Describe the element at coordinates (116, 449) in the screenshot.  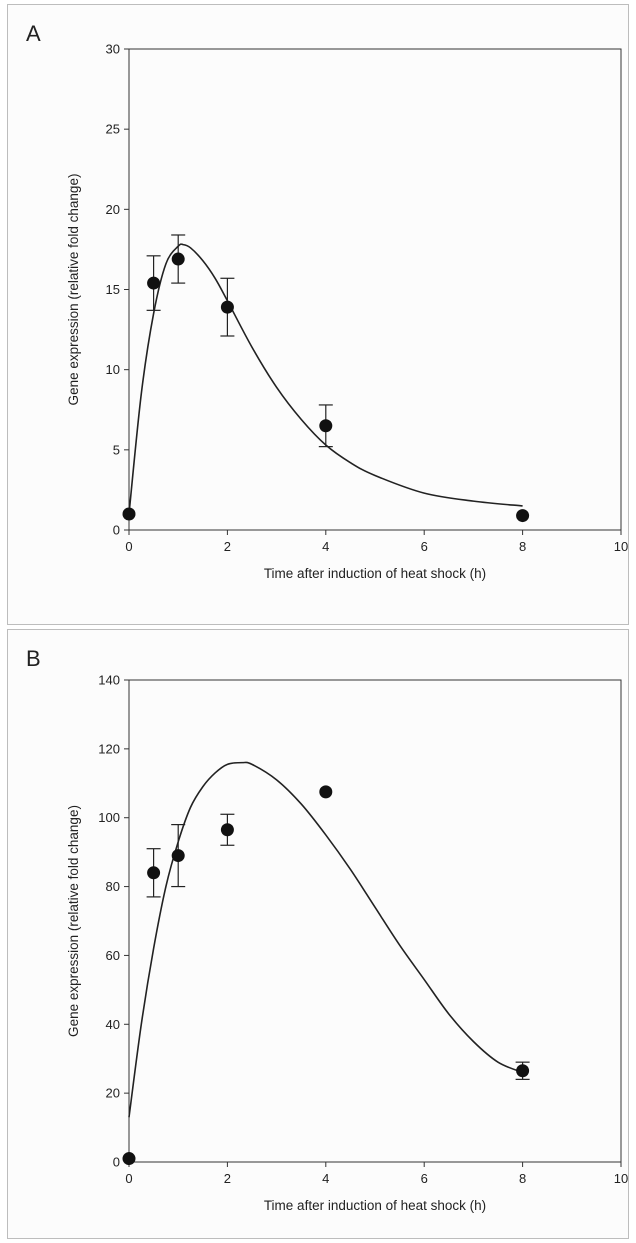
I see `y-tick-label: 5` at that location.